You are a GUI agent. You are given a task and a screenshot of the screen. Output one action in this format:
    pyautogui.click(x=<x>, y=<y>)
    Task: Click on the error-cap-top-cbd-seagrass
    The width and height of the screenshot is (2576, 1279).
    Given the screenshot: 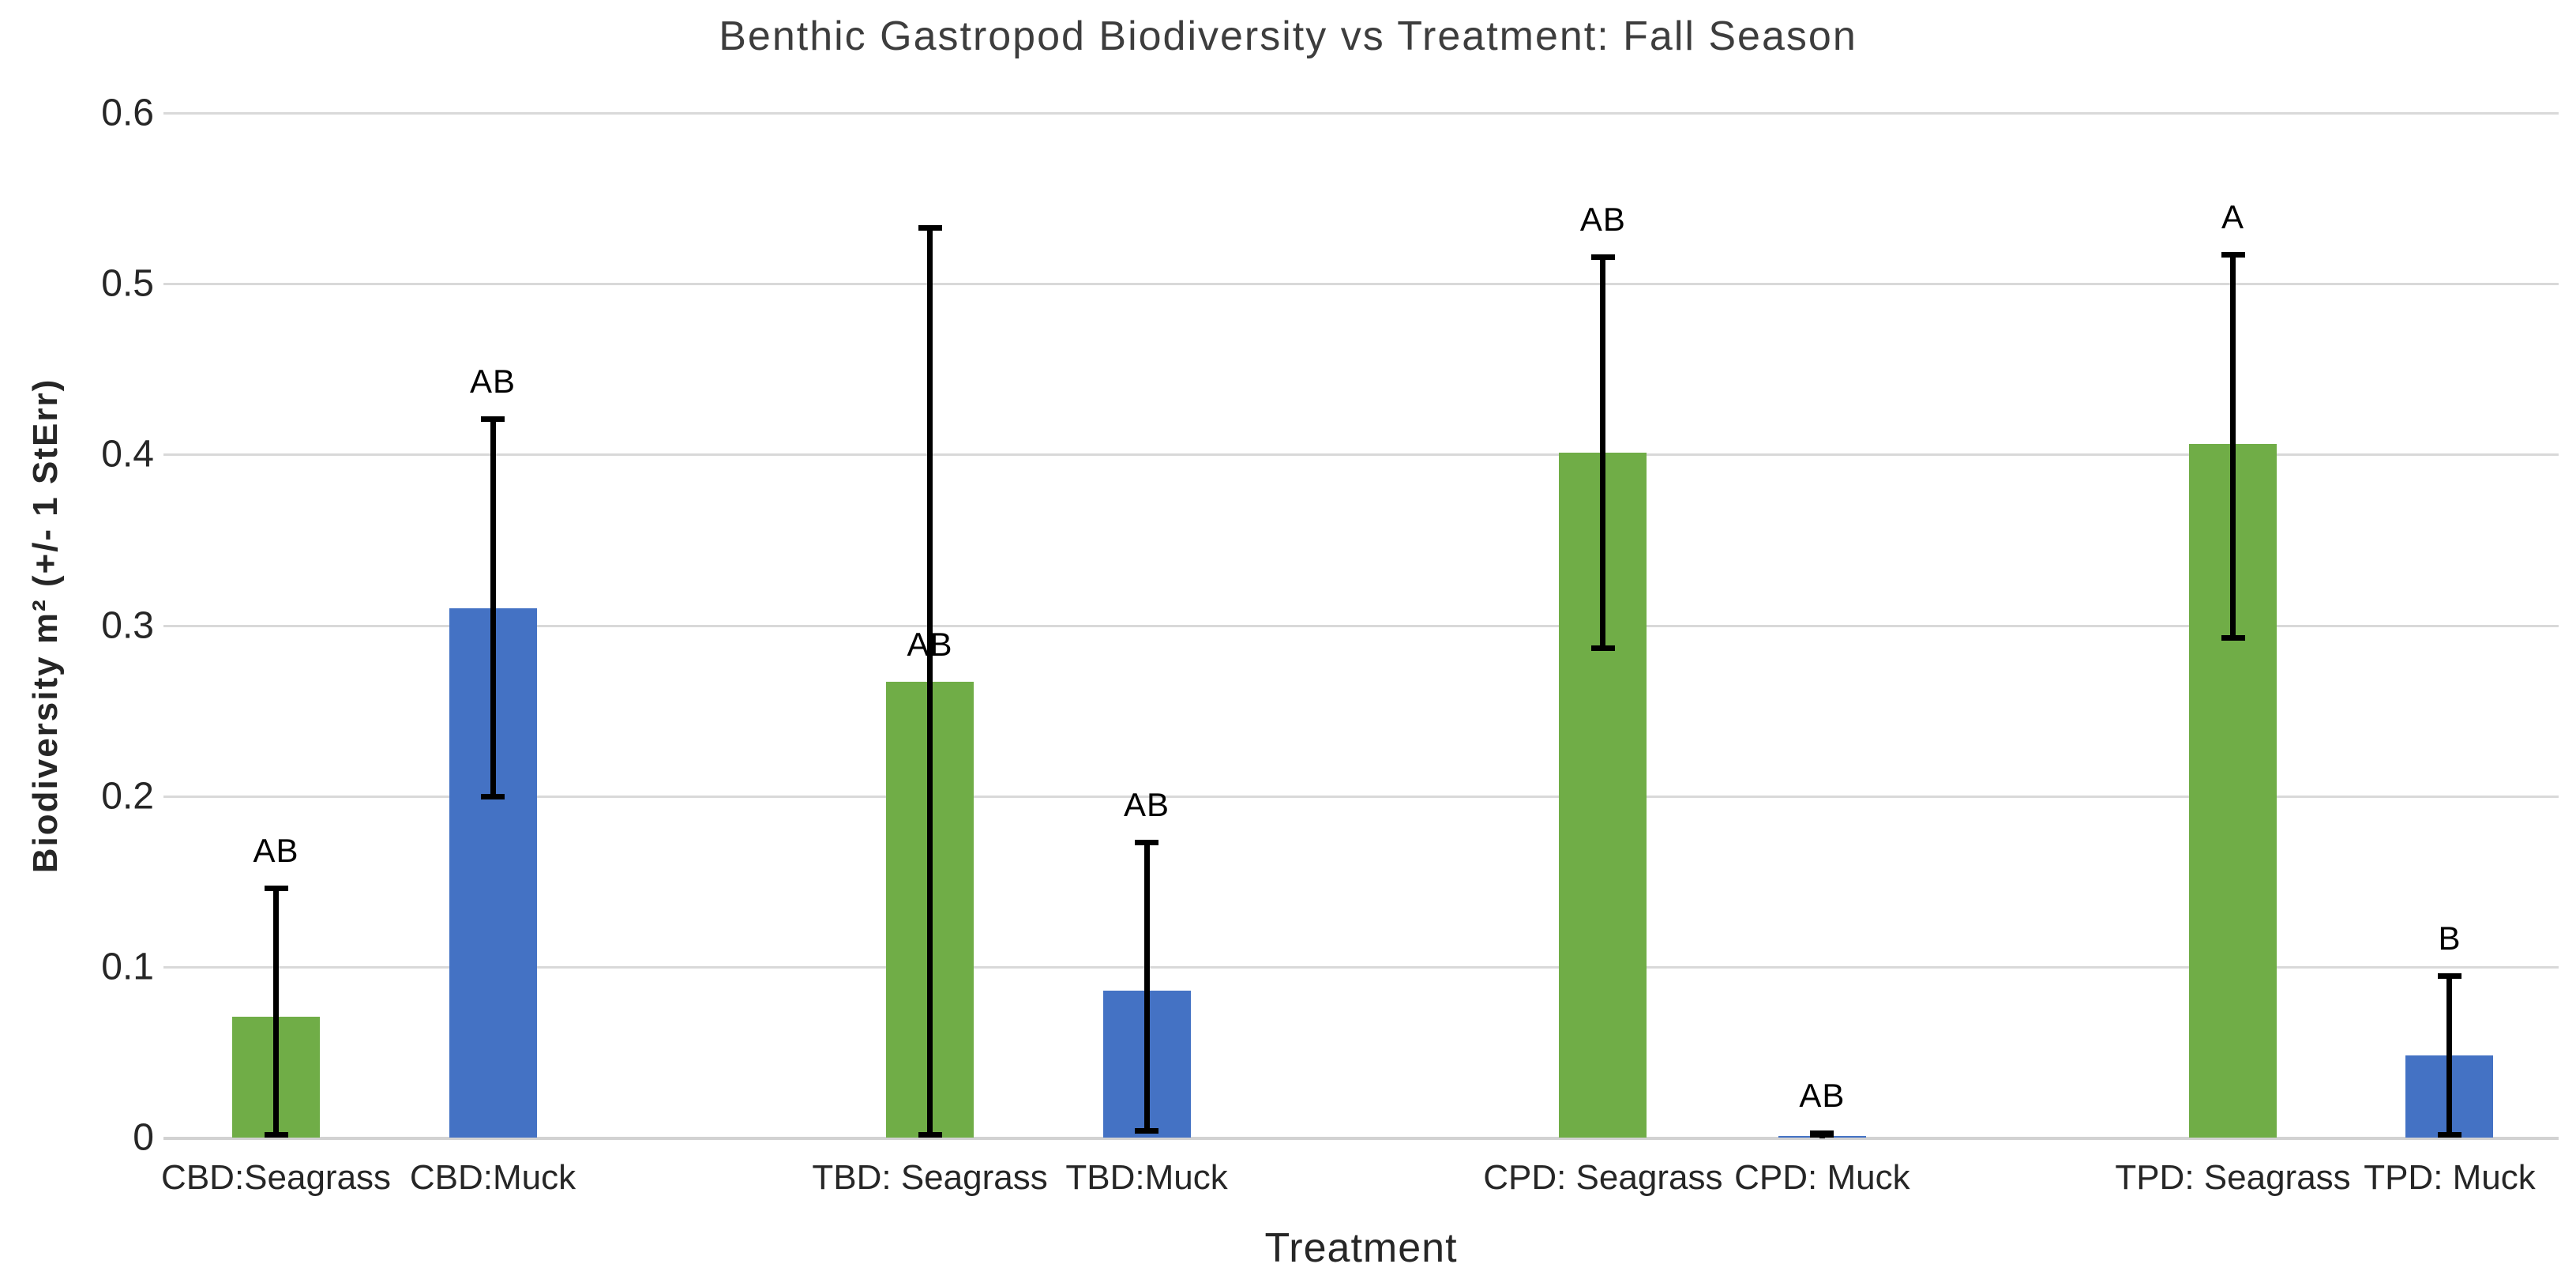 What is the action you would take?
    pyautogui.click(x=276, y=889)
    